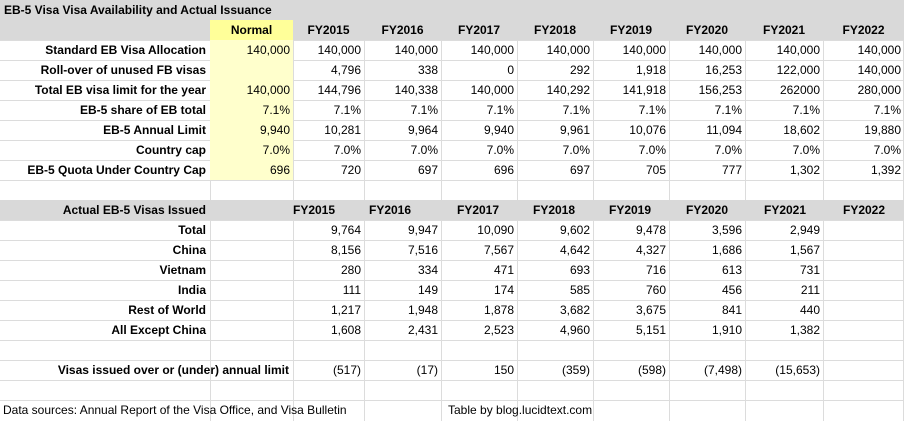 The height and width of the screenshot is (421, 904). Describe the element at coordinates (498, 130) in the screenshot. I see `value-cell: 9,940` at that location.